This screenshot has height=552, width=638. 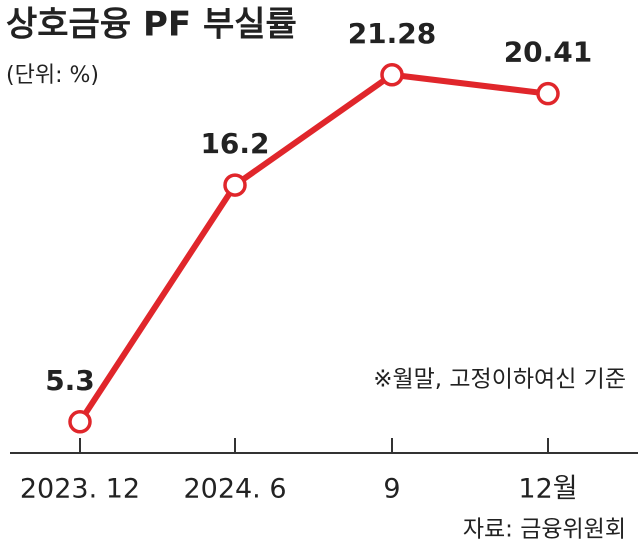 What do you see at coordinates (234, 489) in the screenshot?
I see `x-tick-label: 2024. 6` at bounding box center [234, 489].